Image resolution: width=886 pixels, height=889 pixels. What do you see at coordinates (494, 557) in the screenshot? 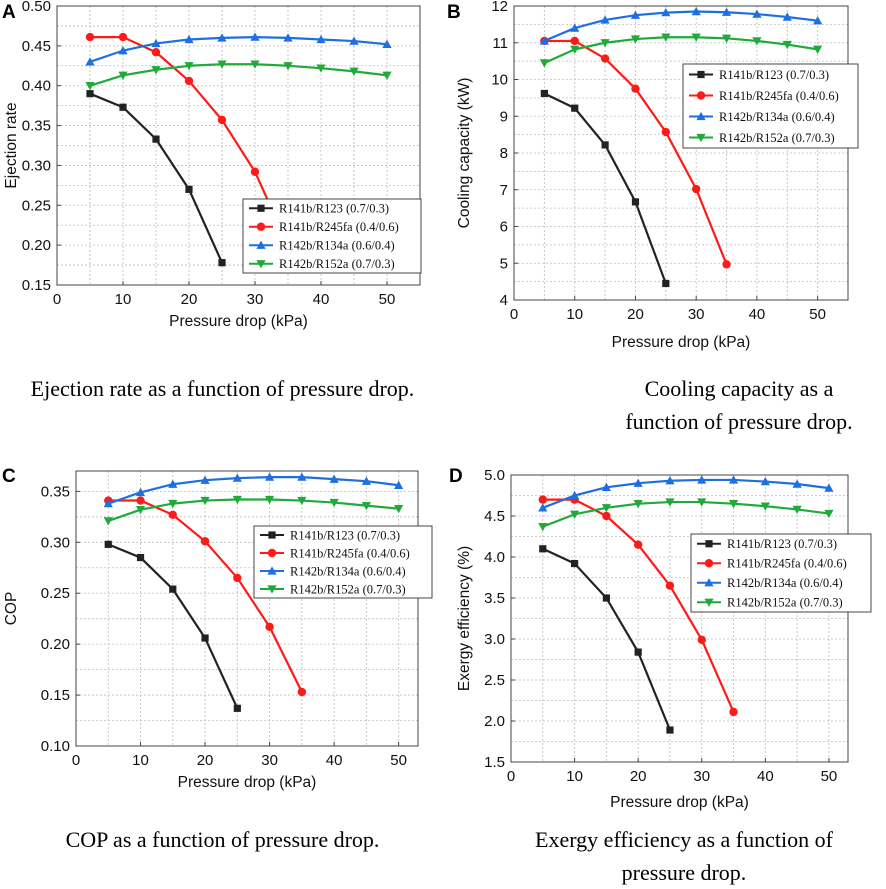
I see `chart-d-ytick-label: 4.0` at bounding box center [494, 557].